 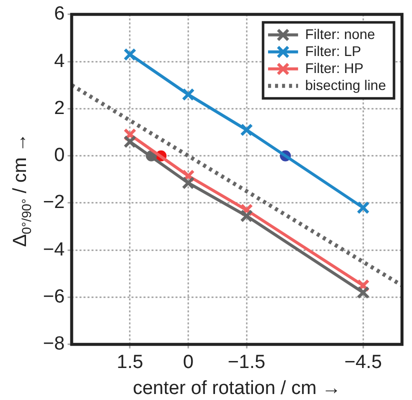 I want to click on y-tick-label: −6, so click(x=53, y=297).